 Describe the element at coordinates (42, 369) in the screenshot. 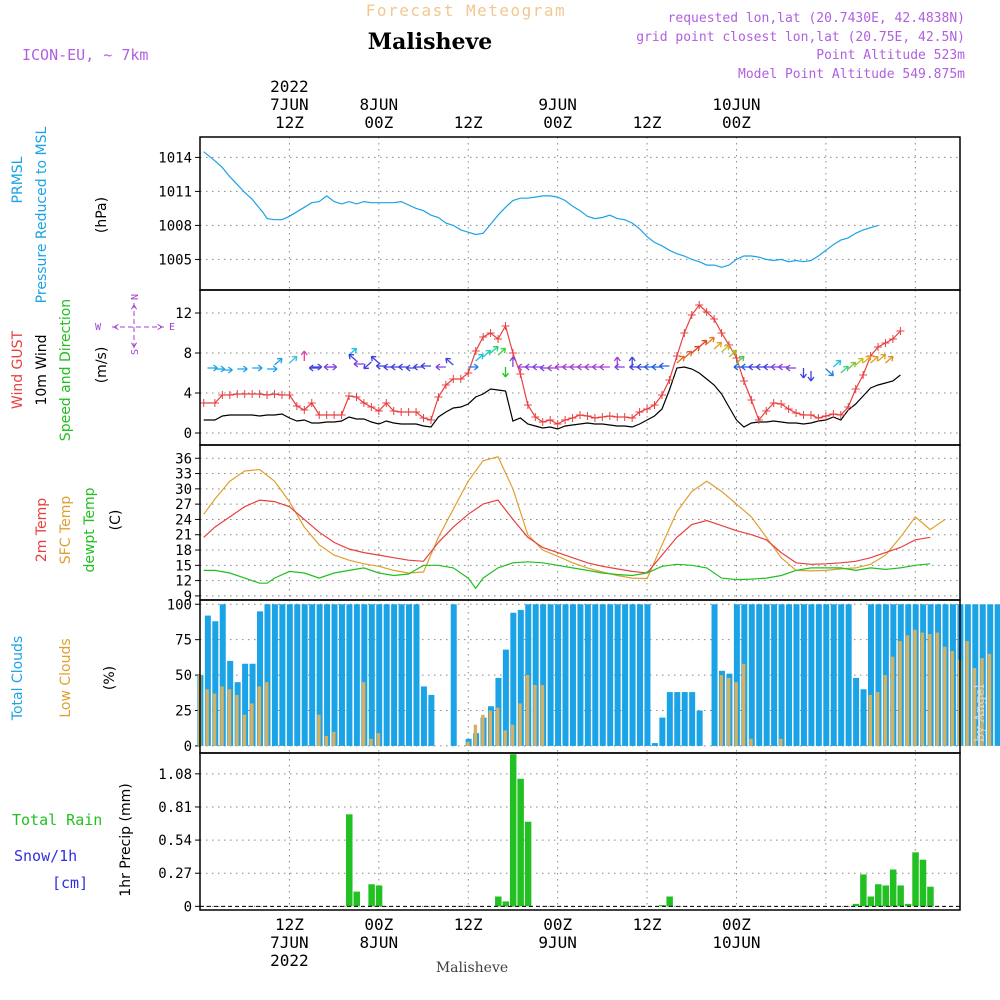

I see `wind-speed-label: 10m Wind` at that location.